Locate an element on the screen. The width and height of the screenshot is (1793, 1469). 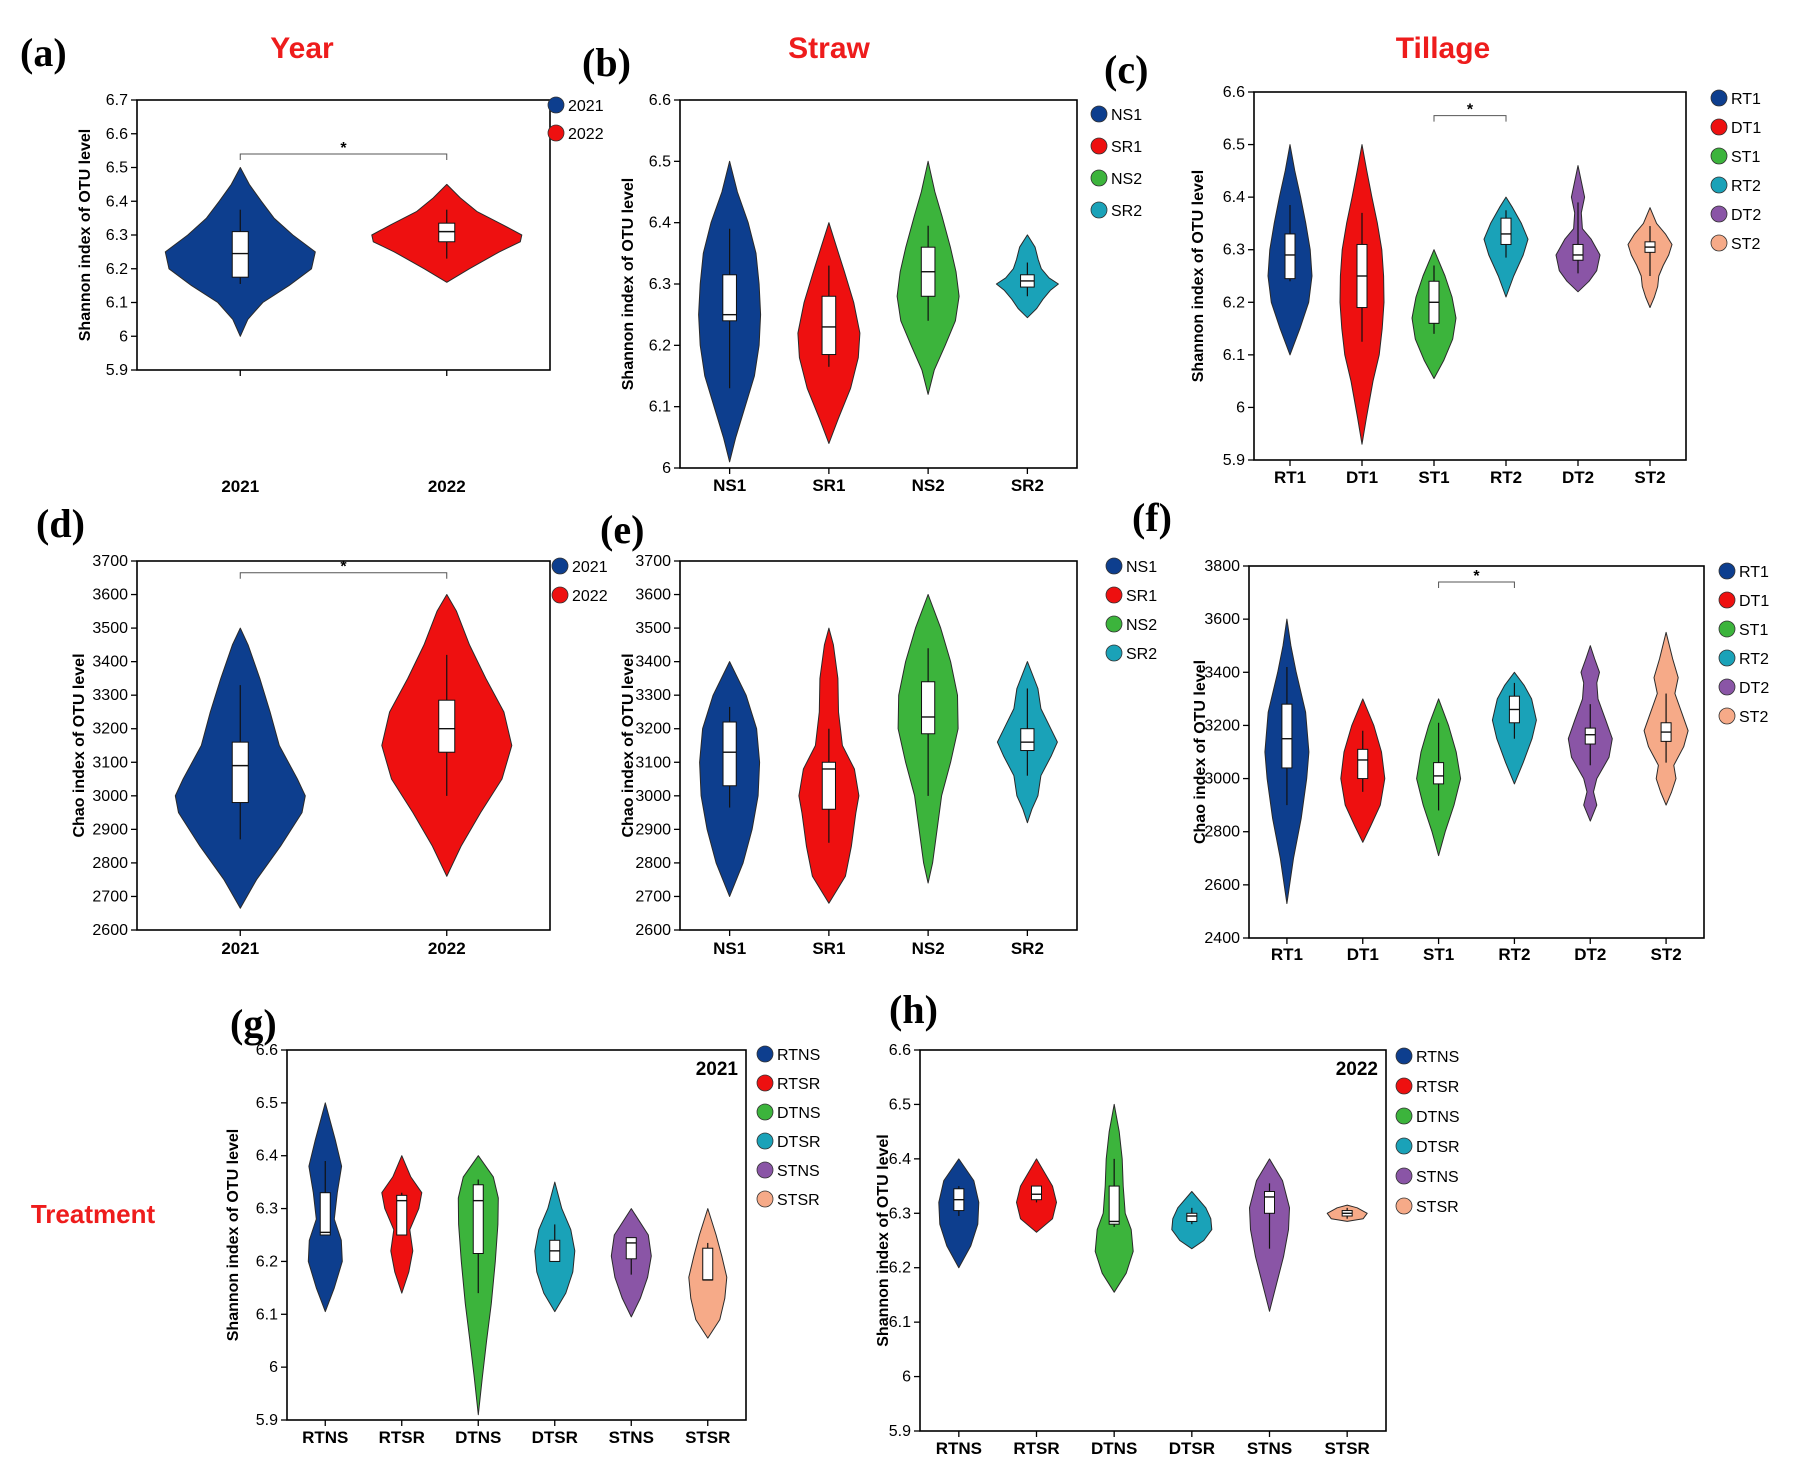
box-RT1 is located at coordinates (1290, 256).